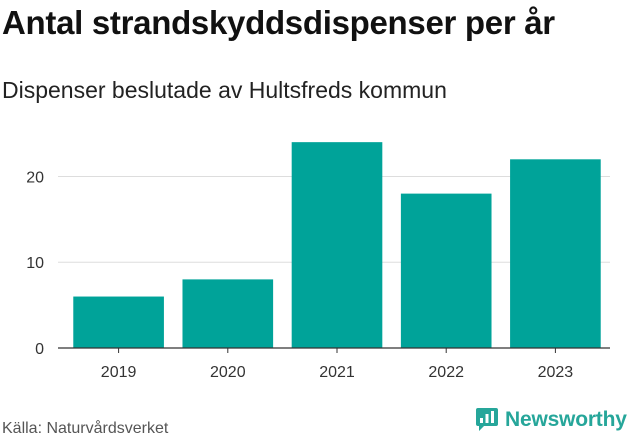  I want to click on y-tick-label: 10, so click(35, 263).